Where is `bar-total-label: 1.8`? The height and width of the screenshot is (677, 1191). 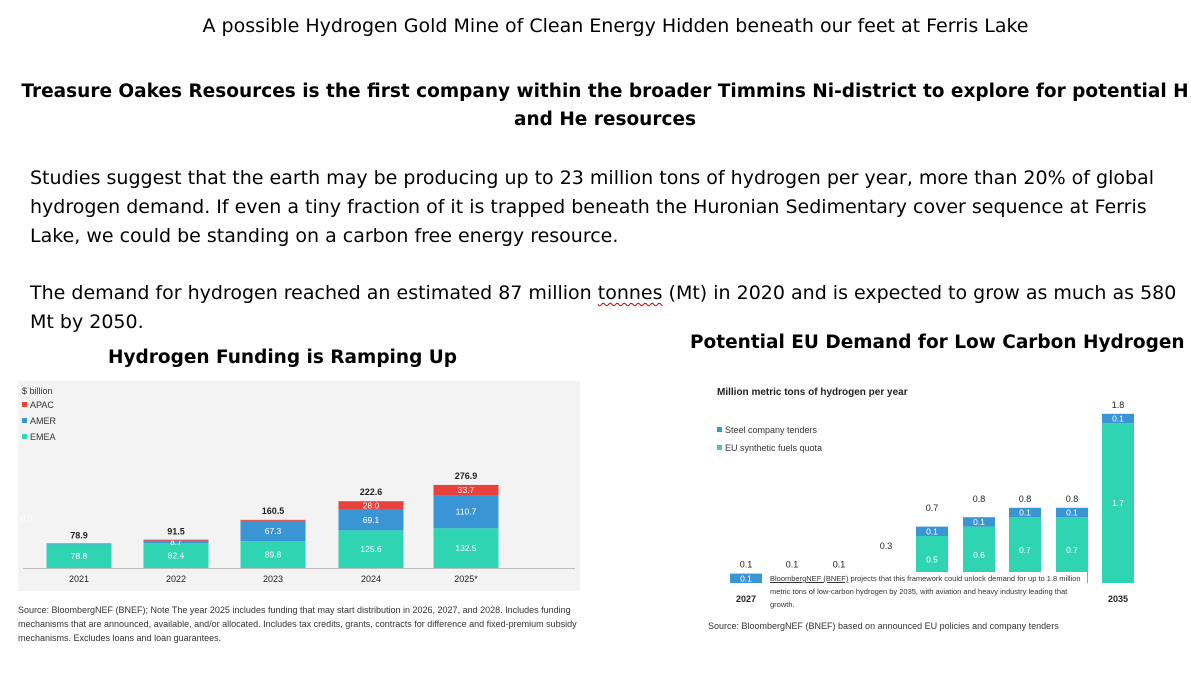 bar-total-label: 1.8 is located at coordinates (1118, 405).